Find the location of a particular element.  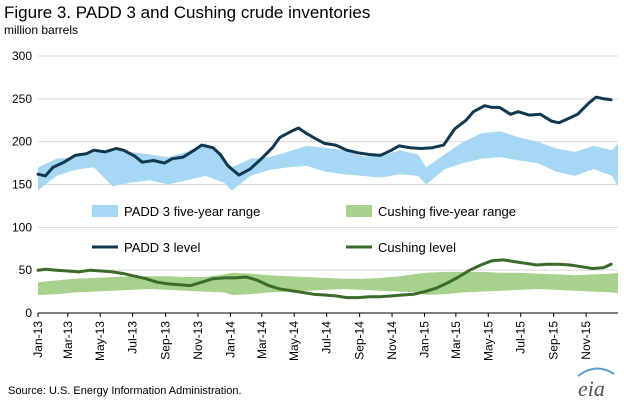

eia-logo-arc is located at coordinates (596, 372).